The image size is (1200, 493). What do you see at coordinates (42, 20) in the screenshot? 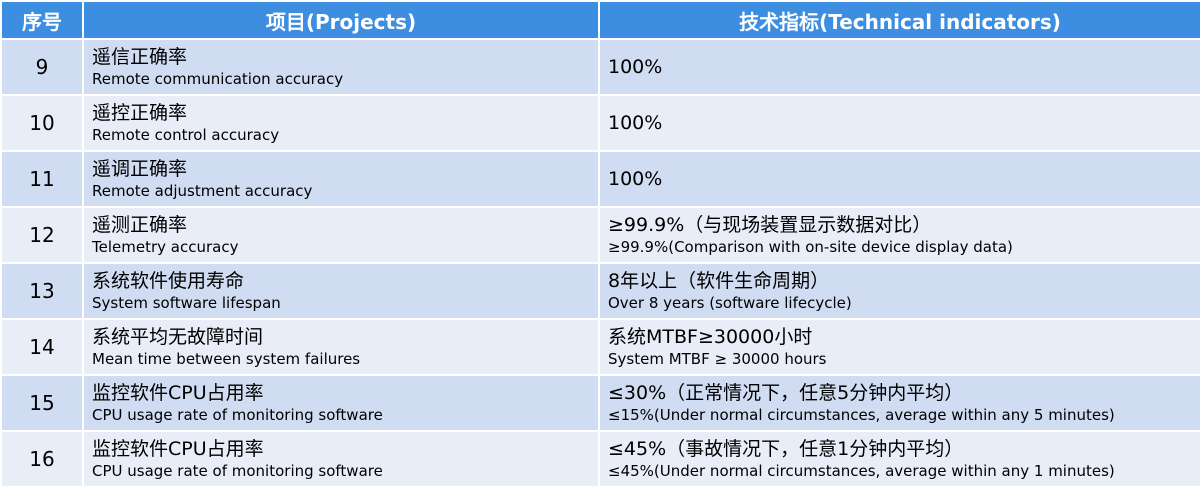
I see `header-no: 序号` at bounding box center [42, 20].